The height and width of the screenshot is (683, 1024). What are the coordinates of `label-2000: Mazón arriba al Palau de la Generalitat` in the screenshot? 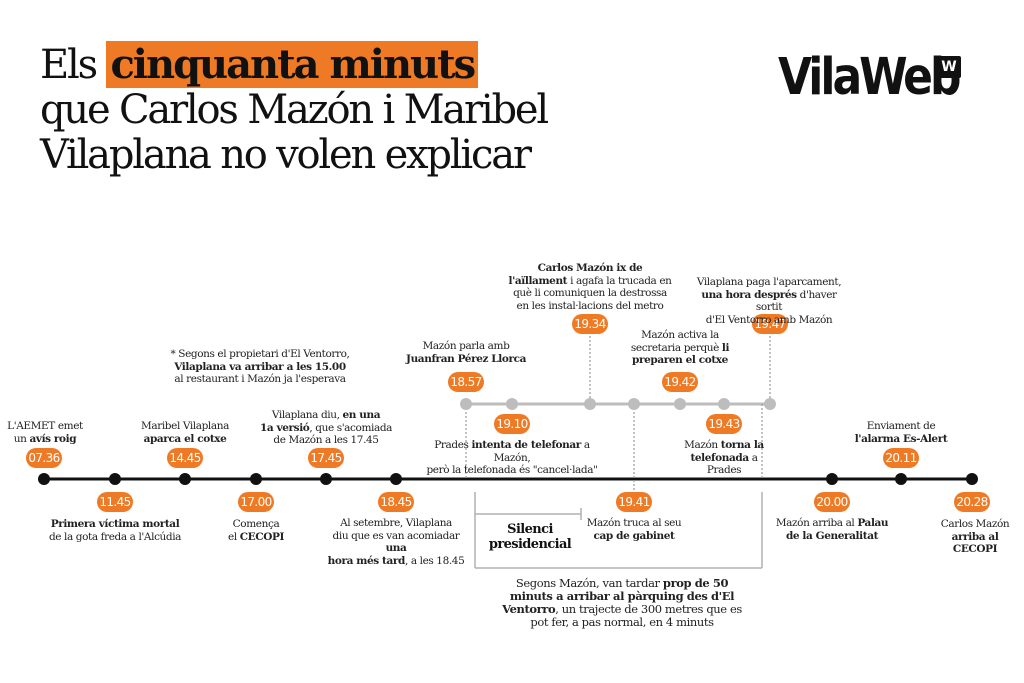 It's located at (832, 529).